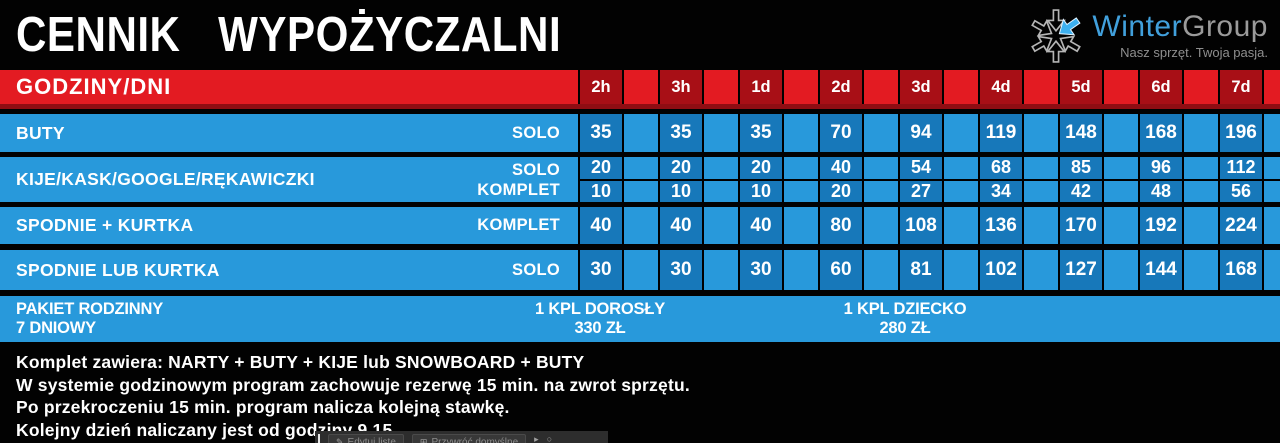 The image size is (1280, 443). Describe the element at coordinates (841, 133) in the screenshot. I see `price-cell: 70` at that location.